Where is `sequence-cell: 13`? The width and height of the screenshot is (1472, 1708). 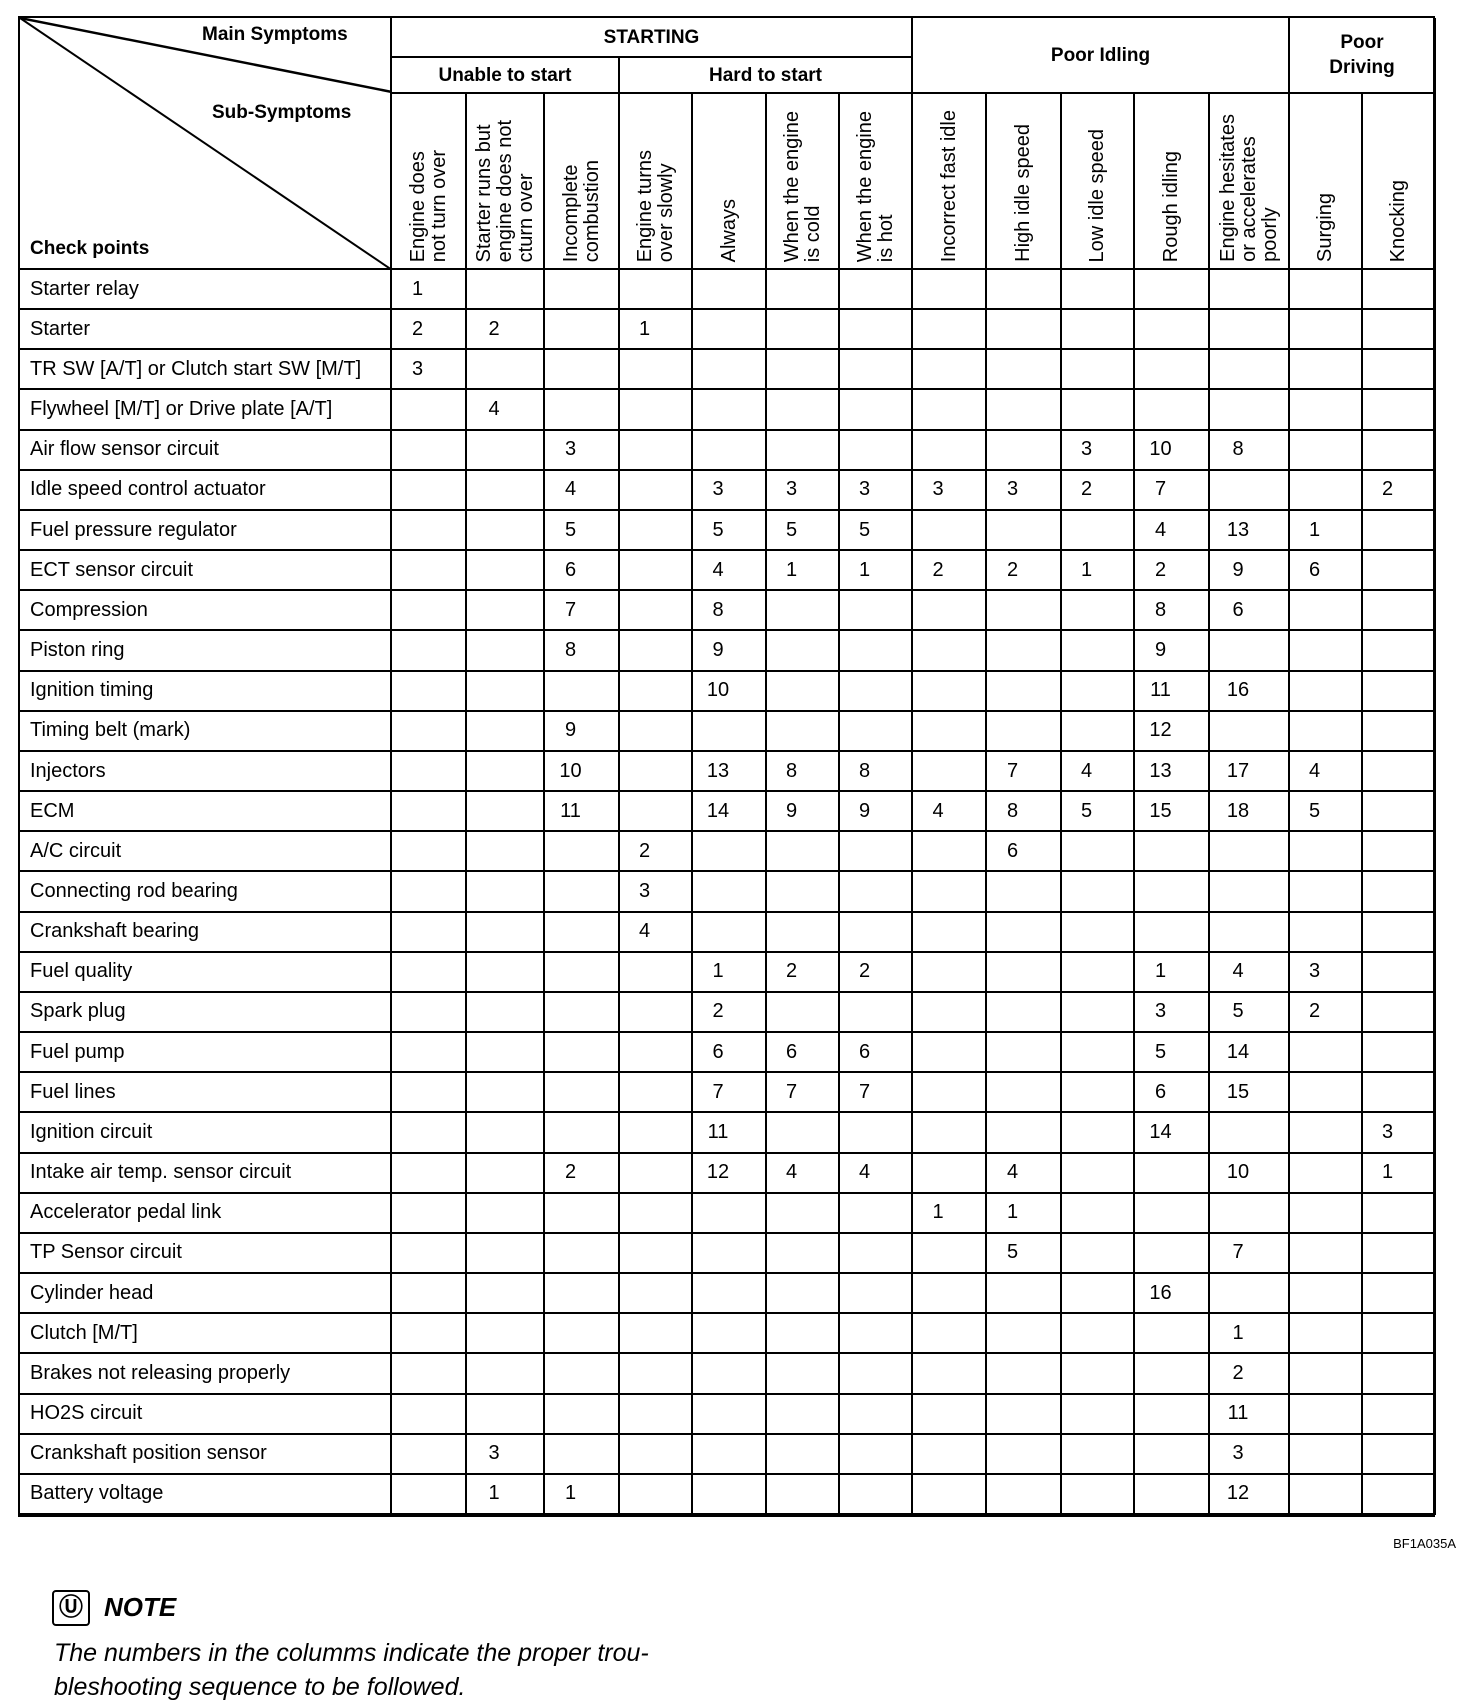 sequence-cell: 13 is located at coordinates (1172, 772).